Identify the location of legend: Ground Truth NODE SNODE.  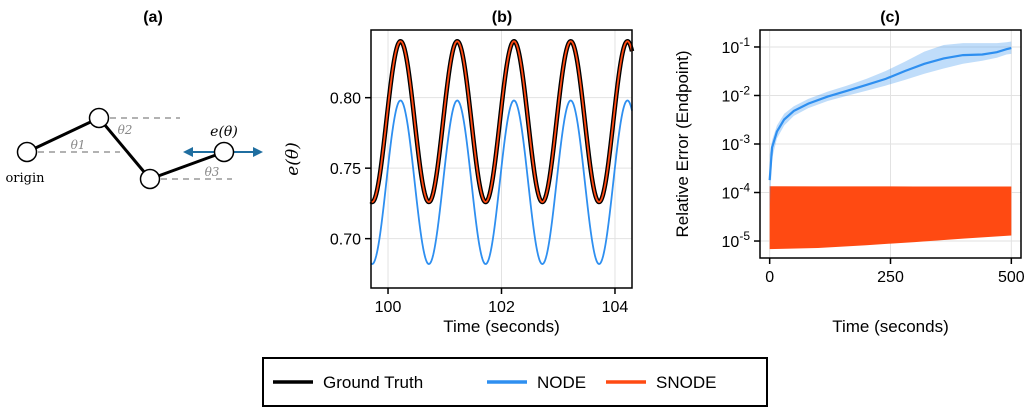
(515, 382).